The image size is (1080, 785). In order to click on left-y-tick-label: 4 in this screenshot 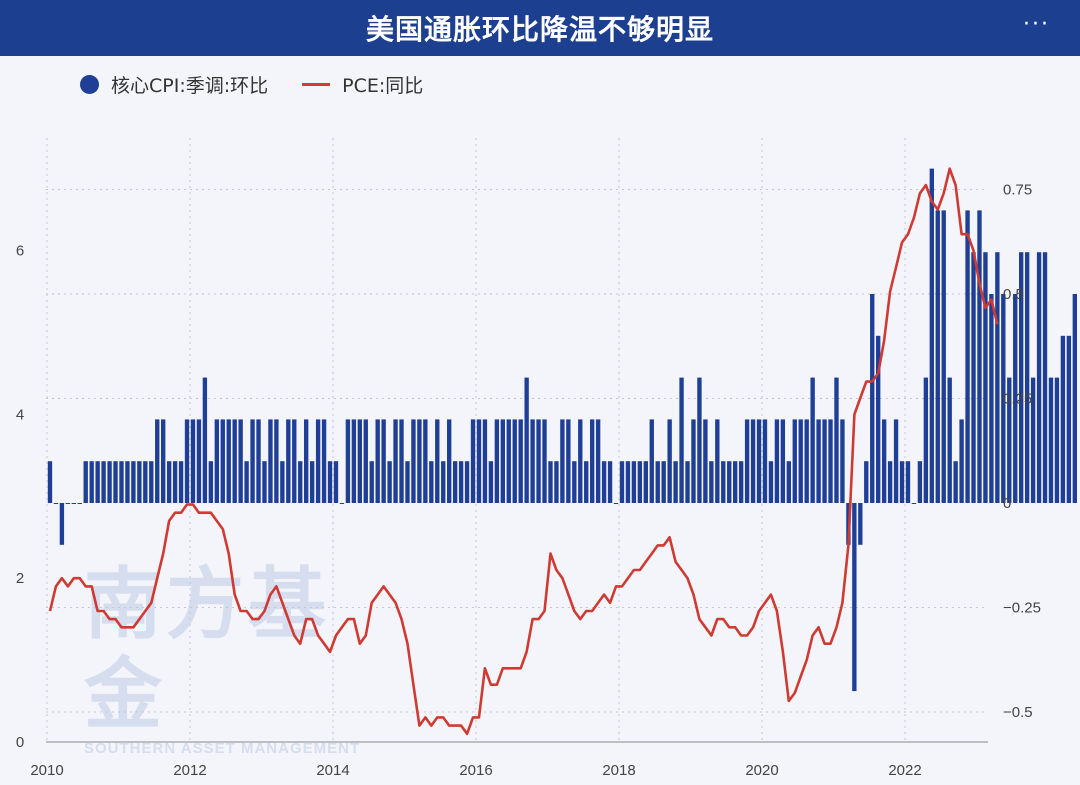, I will do `click(20, 414)`.